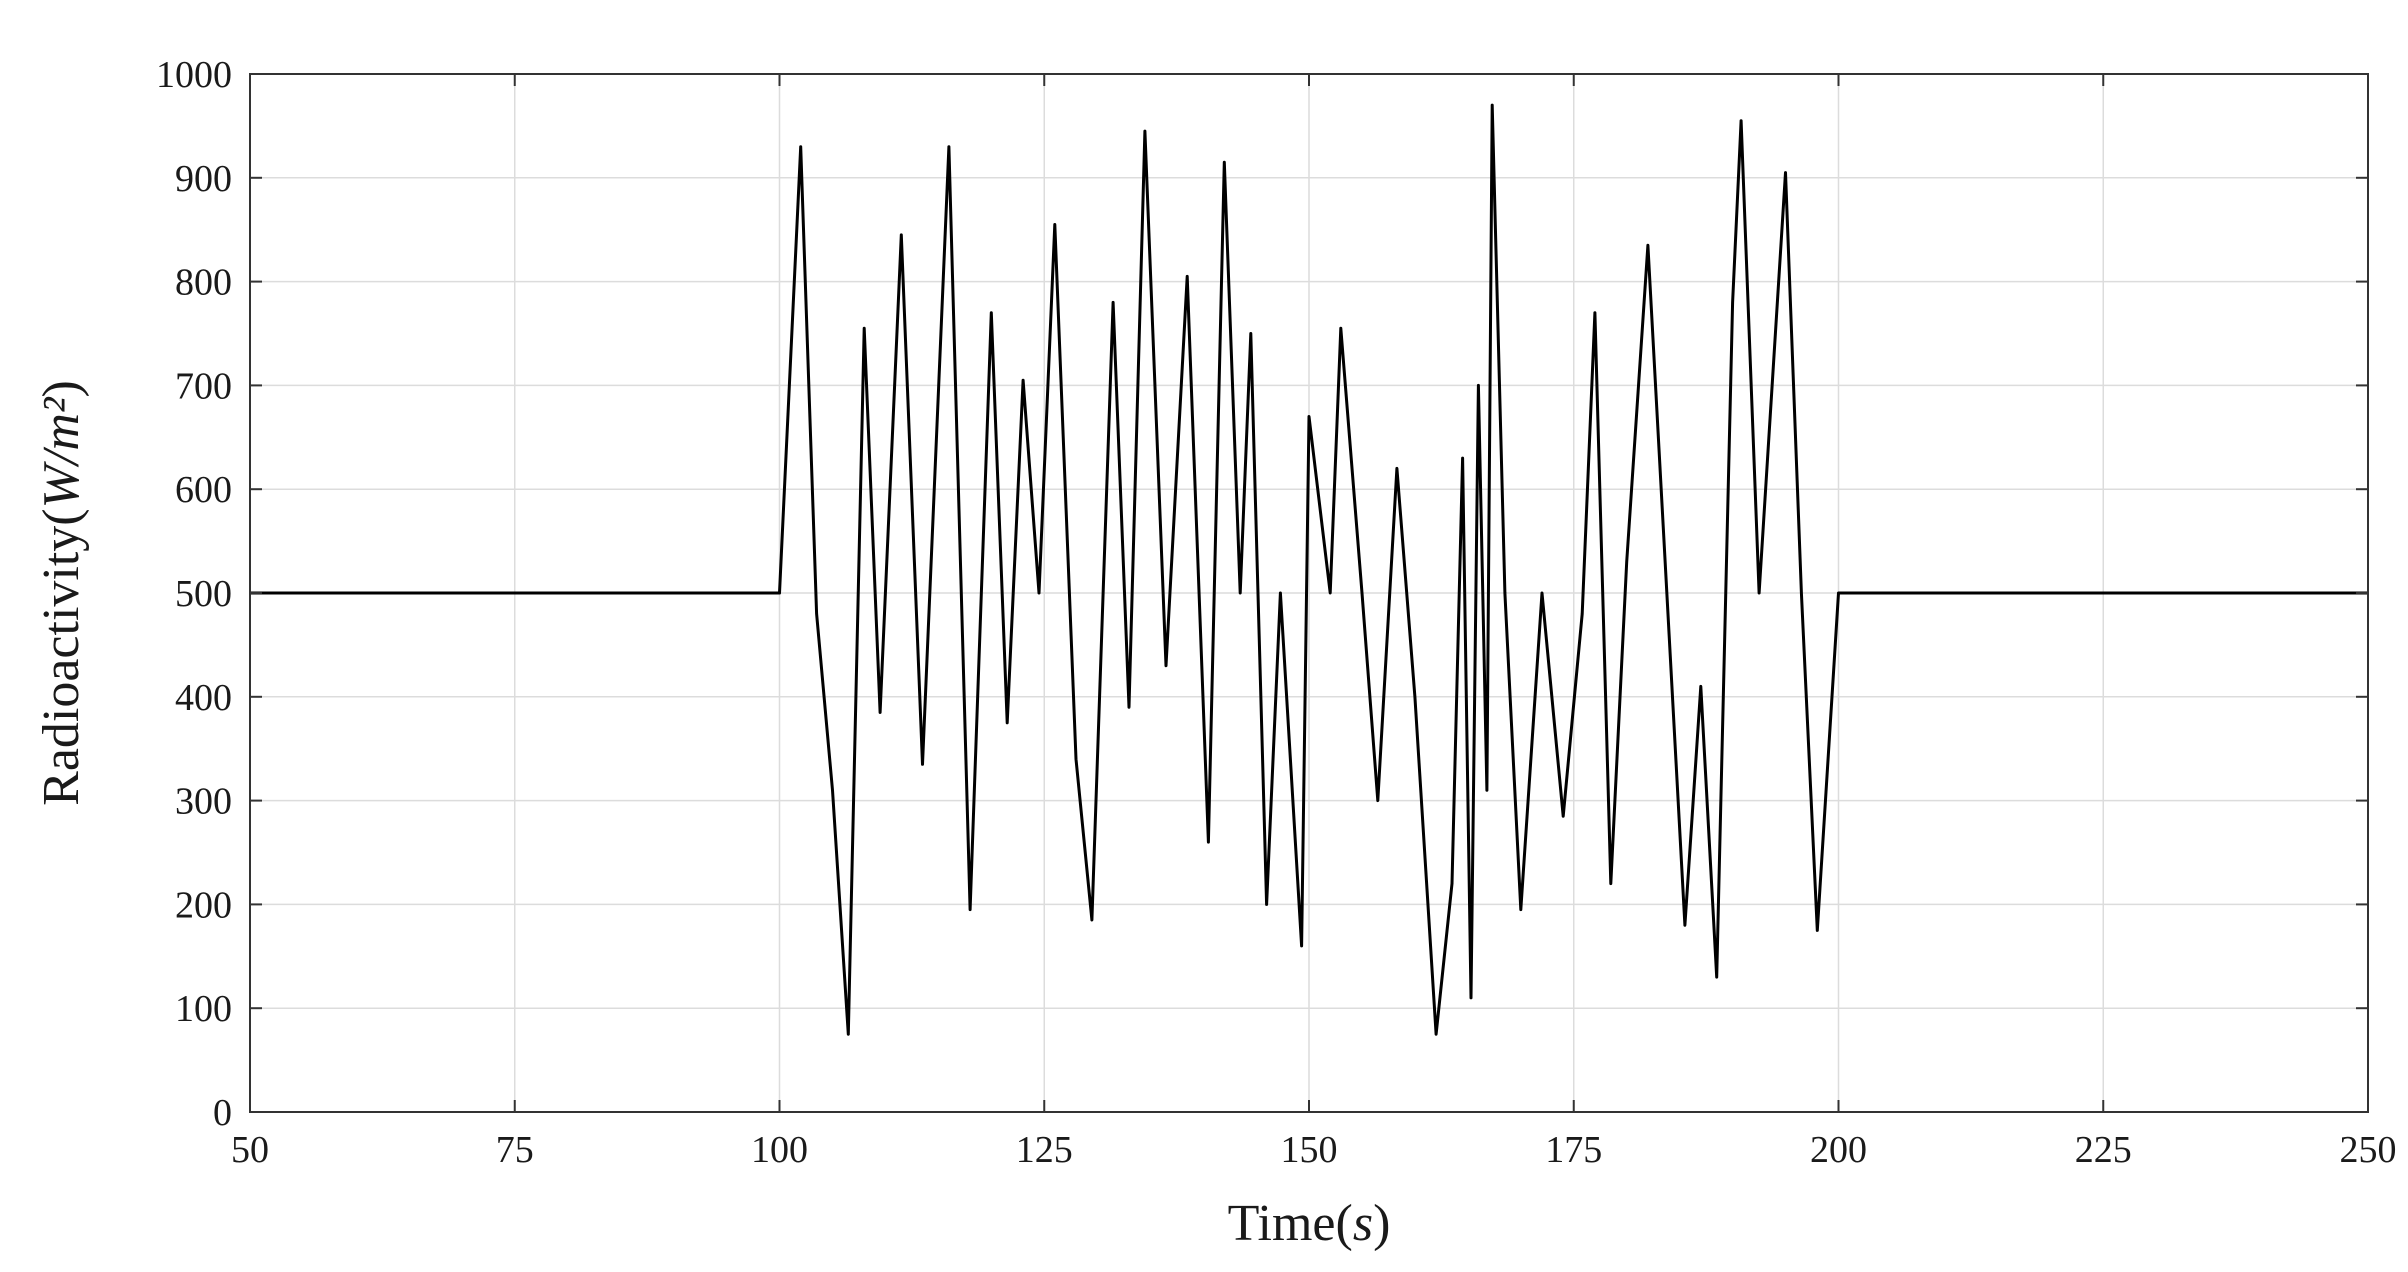  Describe the element at coordinates (194, 75) in the screenshot. I see `y-tick-label: 1000` at that location.